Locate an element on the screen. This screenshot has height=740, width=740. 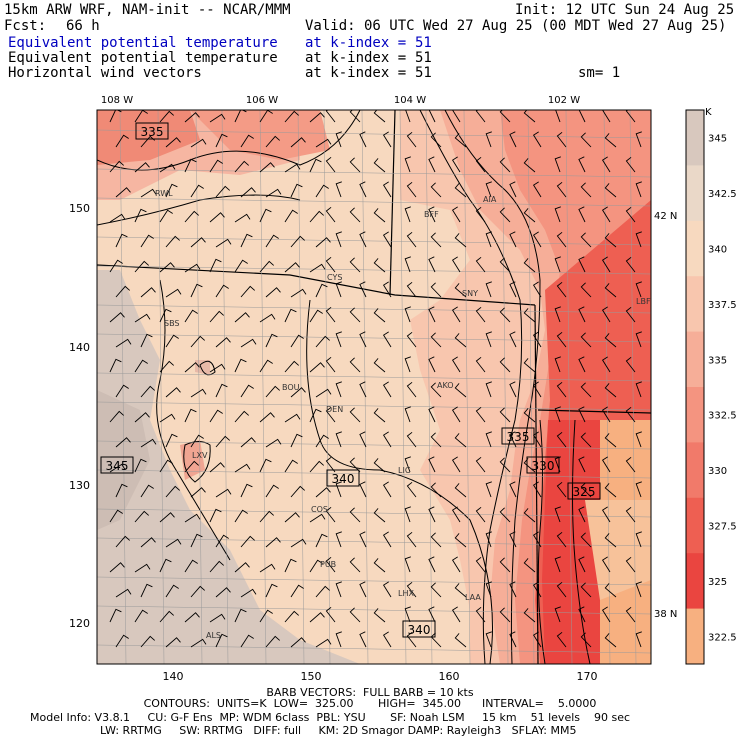
colorbar-label: 345 is located at coordinates (717, 139).